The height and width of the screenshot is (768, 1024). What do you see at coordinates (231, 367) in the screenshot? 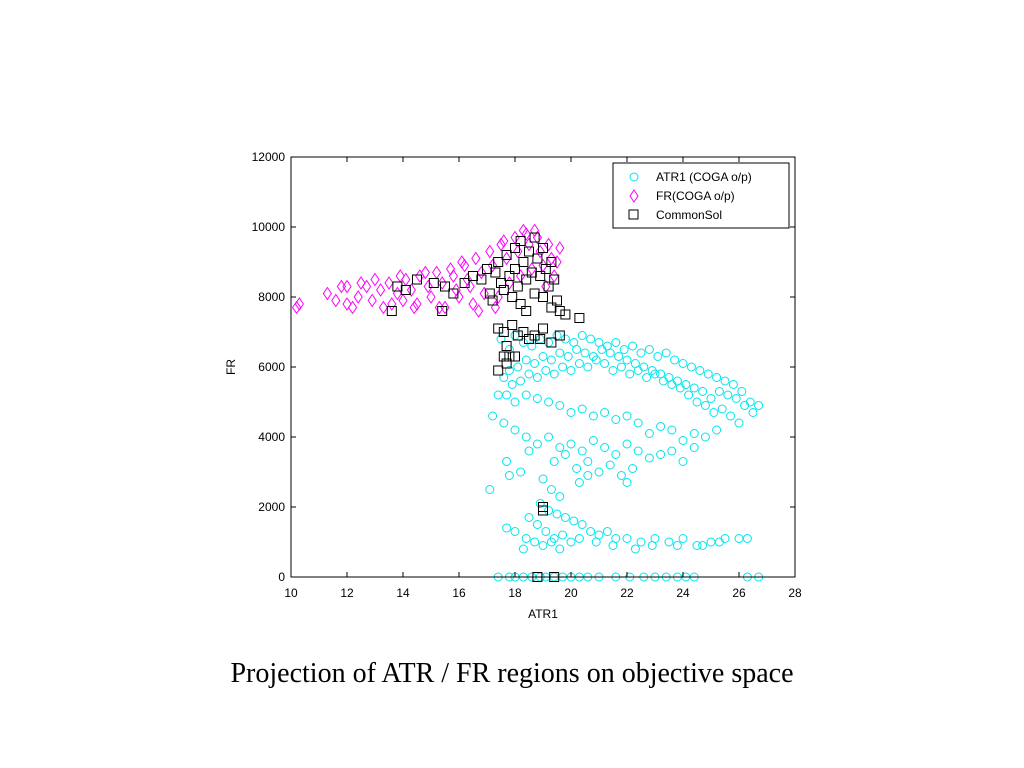
I see `y-axis-label: FR` at bounding box center [231, 367].